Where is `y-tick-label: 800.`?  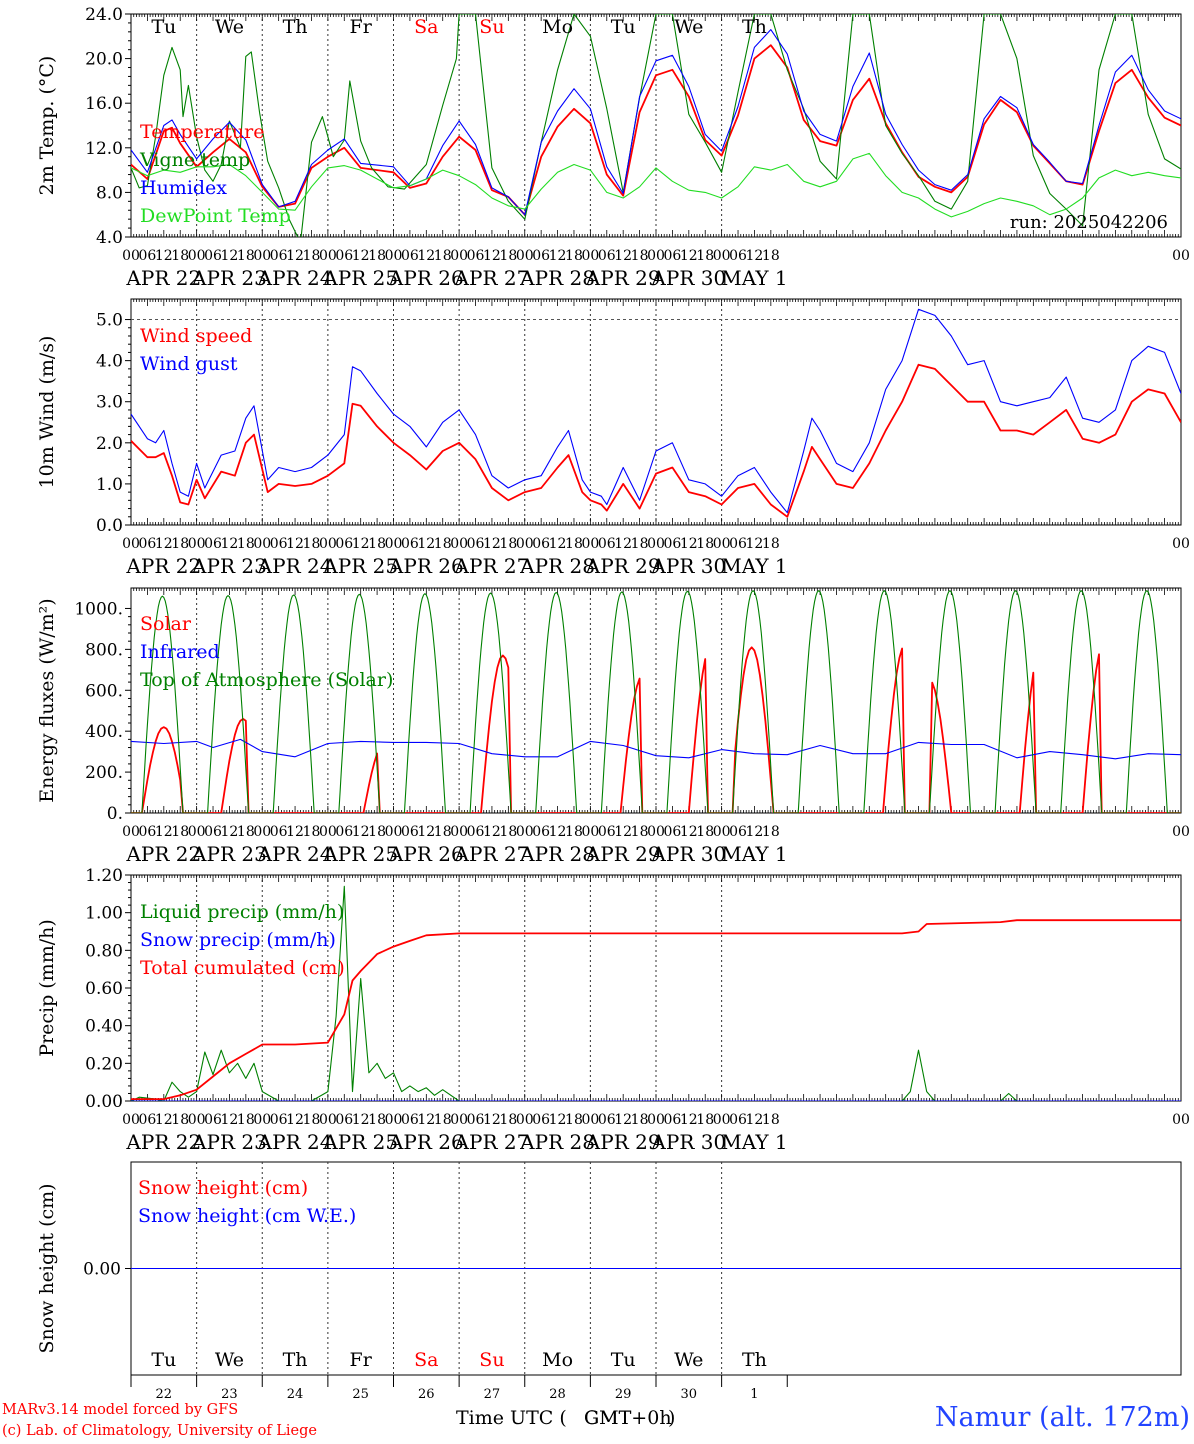 y-tick-label: 800. is located at coordinates (104, 650).